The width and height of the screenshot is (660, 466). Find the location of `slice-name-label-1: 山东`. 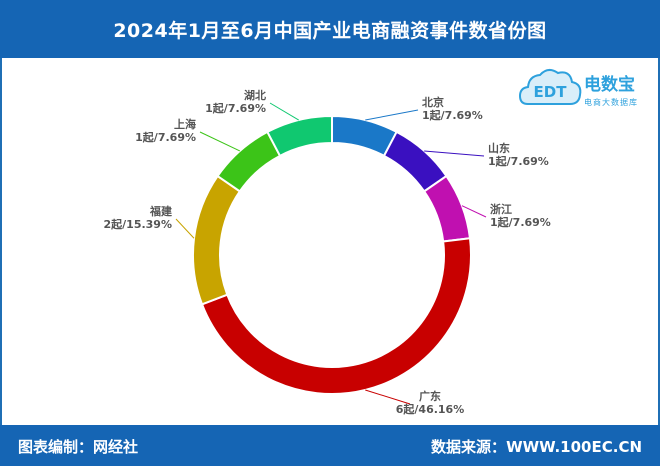

slice-name-label-1: 山东 is located at coordinates (499, 148).